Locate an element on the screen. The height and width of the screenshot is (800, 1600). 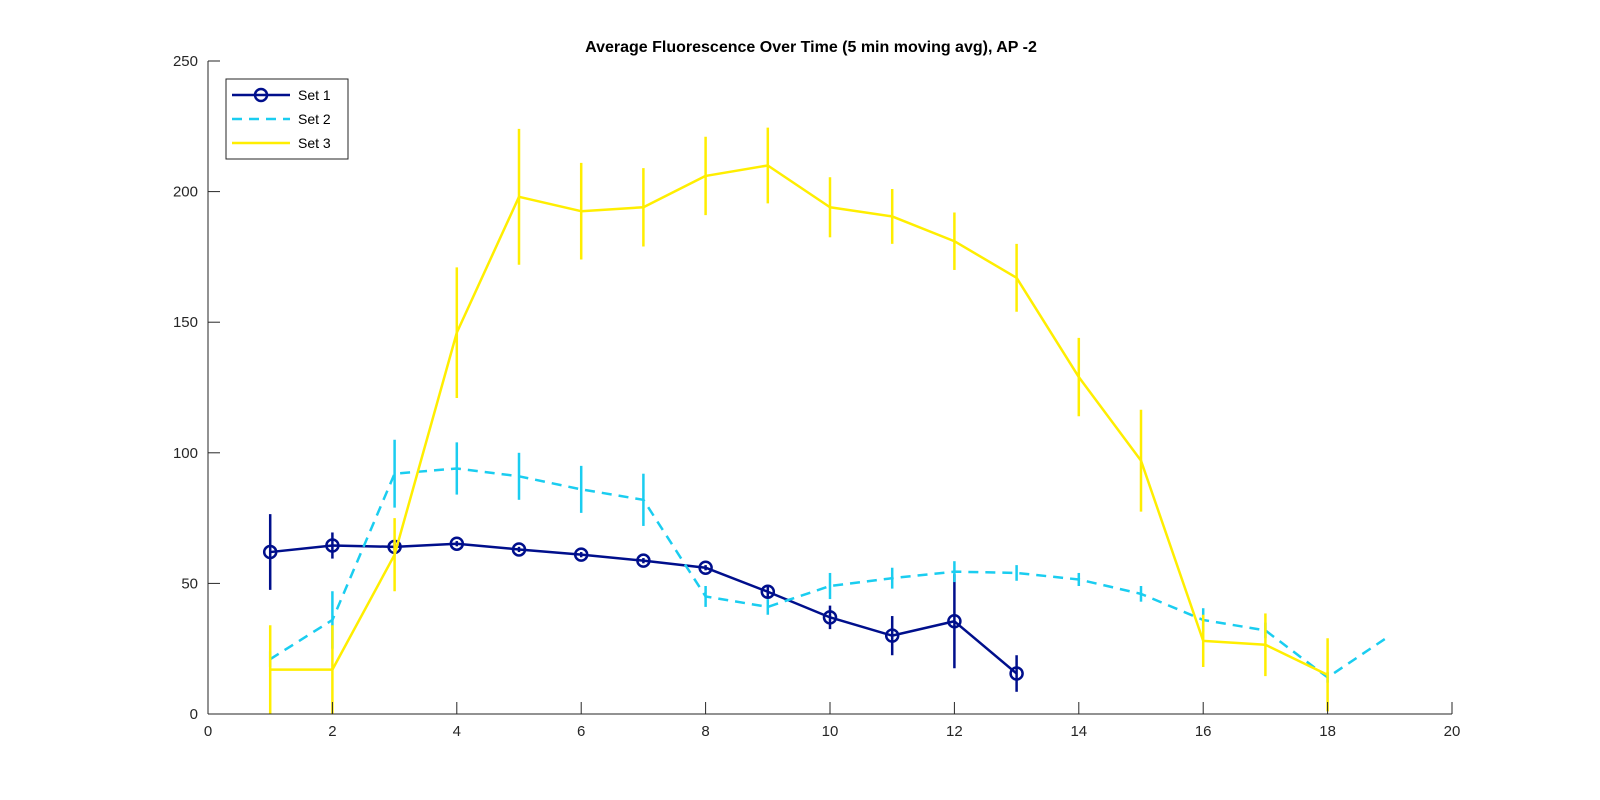
y-tick-label: 150 is located at coordinates (185, 322).